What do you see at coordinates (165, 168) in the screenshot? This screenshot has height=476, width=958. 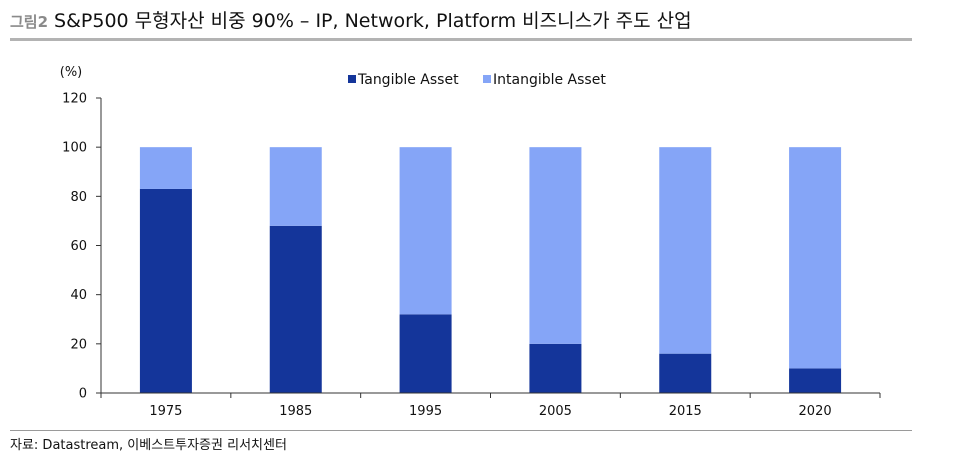 I see `bar-intangible-asset-1975` at bounding box center [165, 168].